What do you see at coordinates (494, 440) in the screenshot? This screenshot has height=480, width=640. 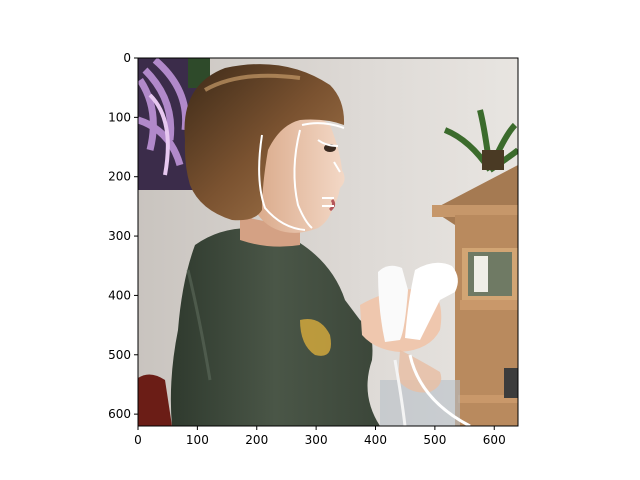 I see `x-tick-label: 600` at bounding box center [494, 440].